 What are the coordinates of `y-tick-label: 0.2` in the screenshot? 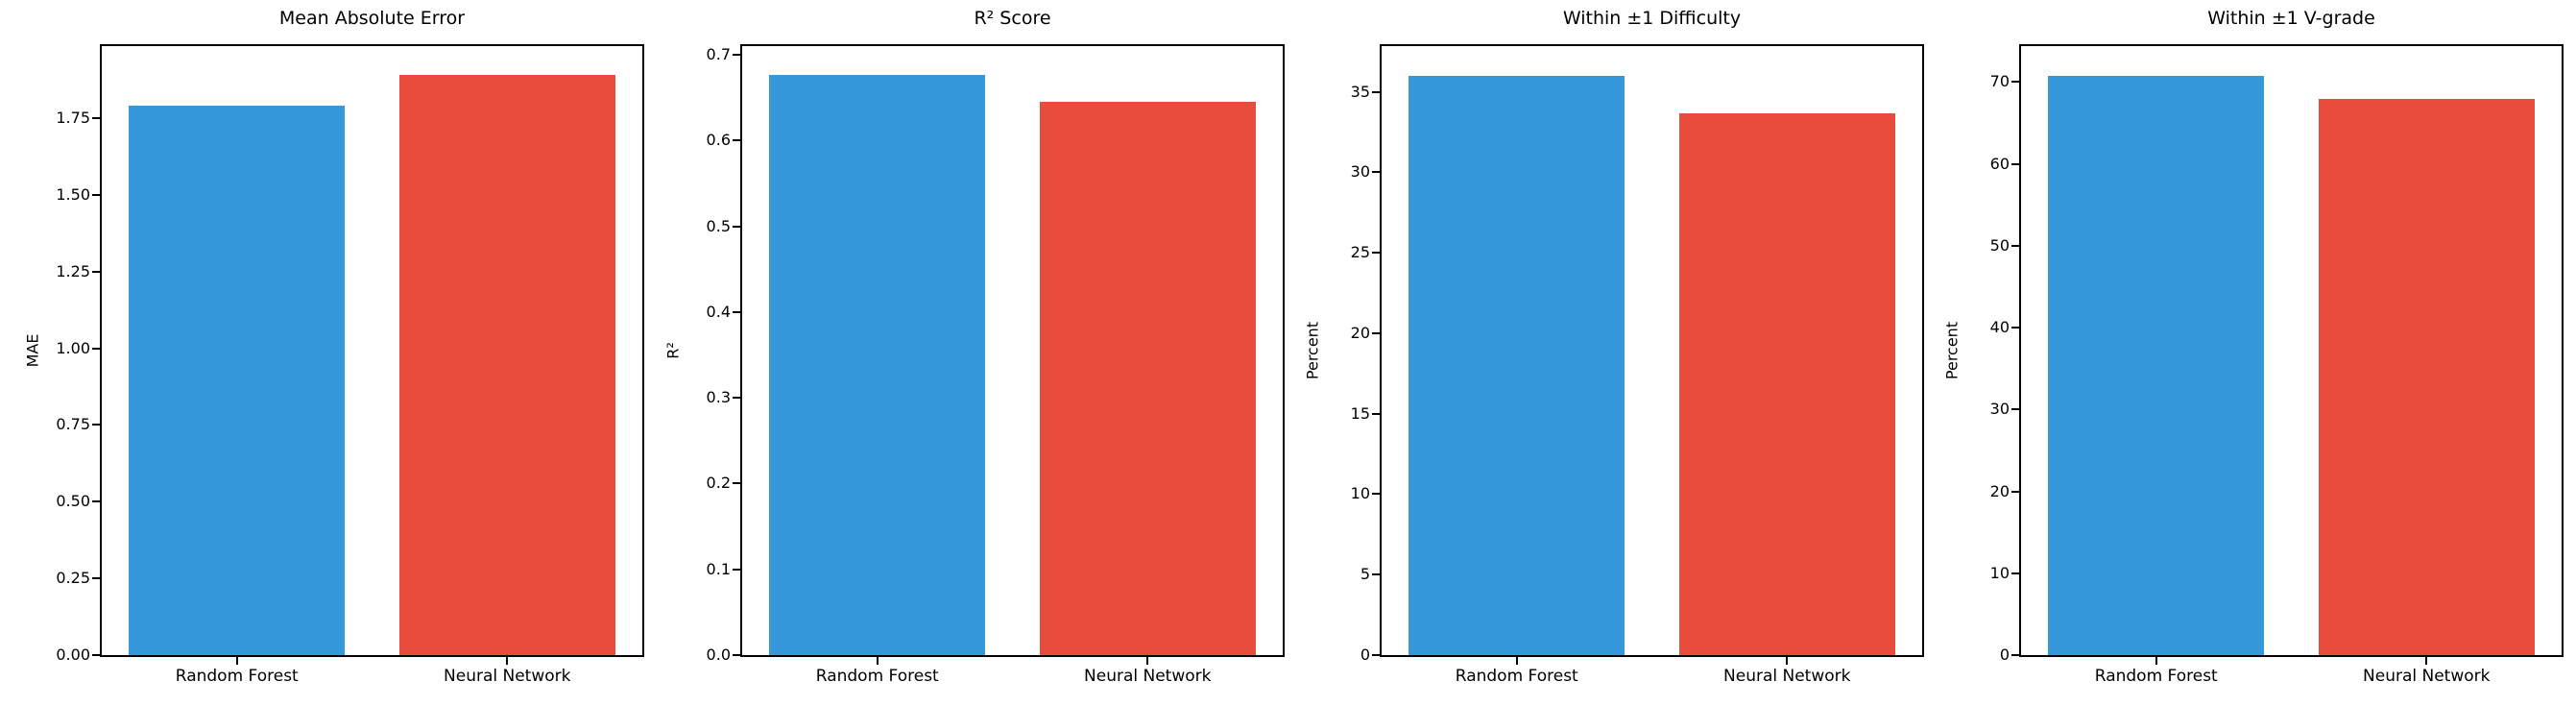 It's located at (718, 483).